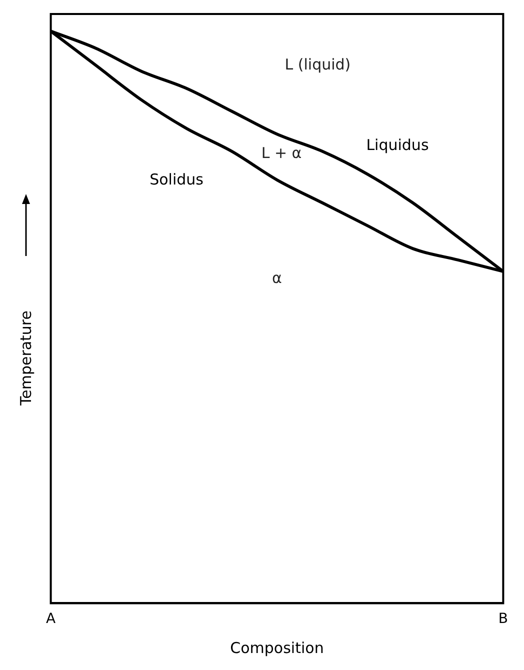  What do you see at coordinates (51, 619) in the screenshot?
I see `x-tick-label: A` at bounding box center [51, 619].